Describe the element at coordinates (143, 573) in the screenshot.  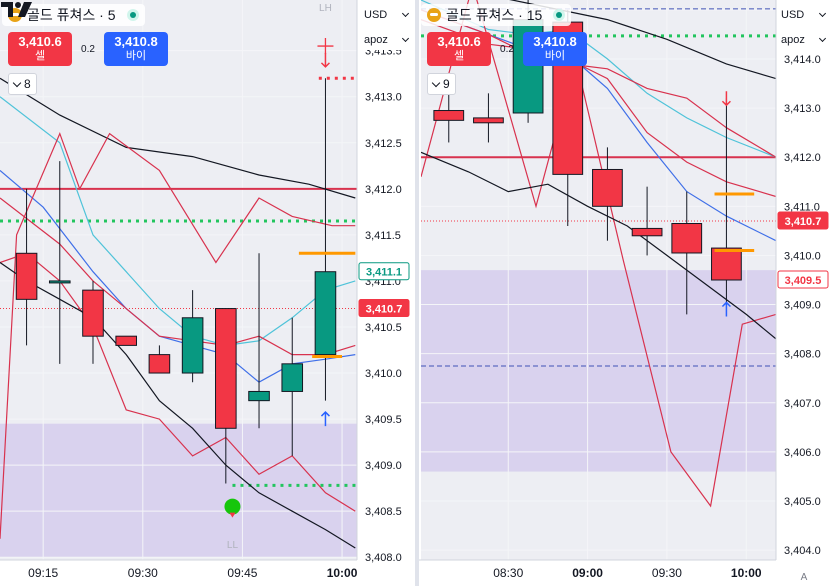
I see `time-axis-tick-label: 09:30` at that location.